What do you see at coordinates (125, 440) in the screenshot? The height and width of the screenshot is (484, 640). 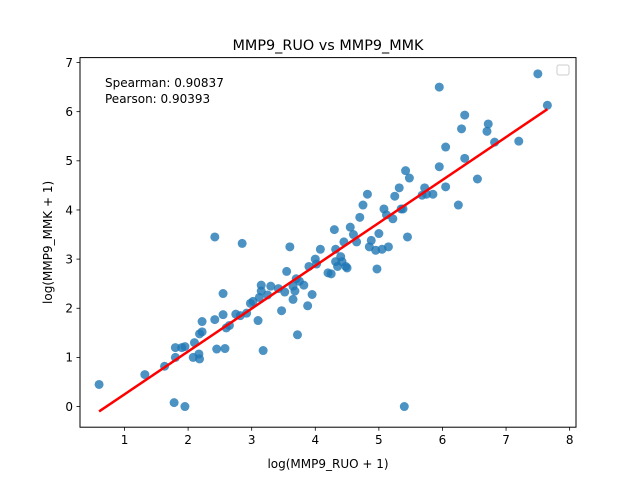 I see `x-tick-label: 1` at bounding box center [125, 440].